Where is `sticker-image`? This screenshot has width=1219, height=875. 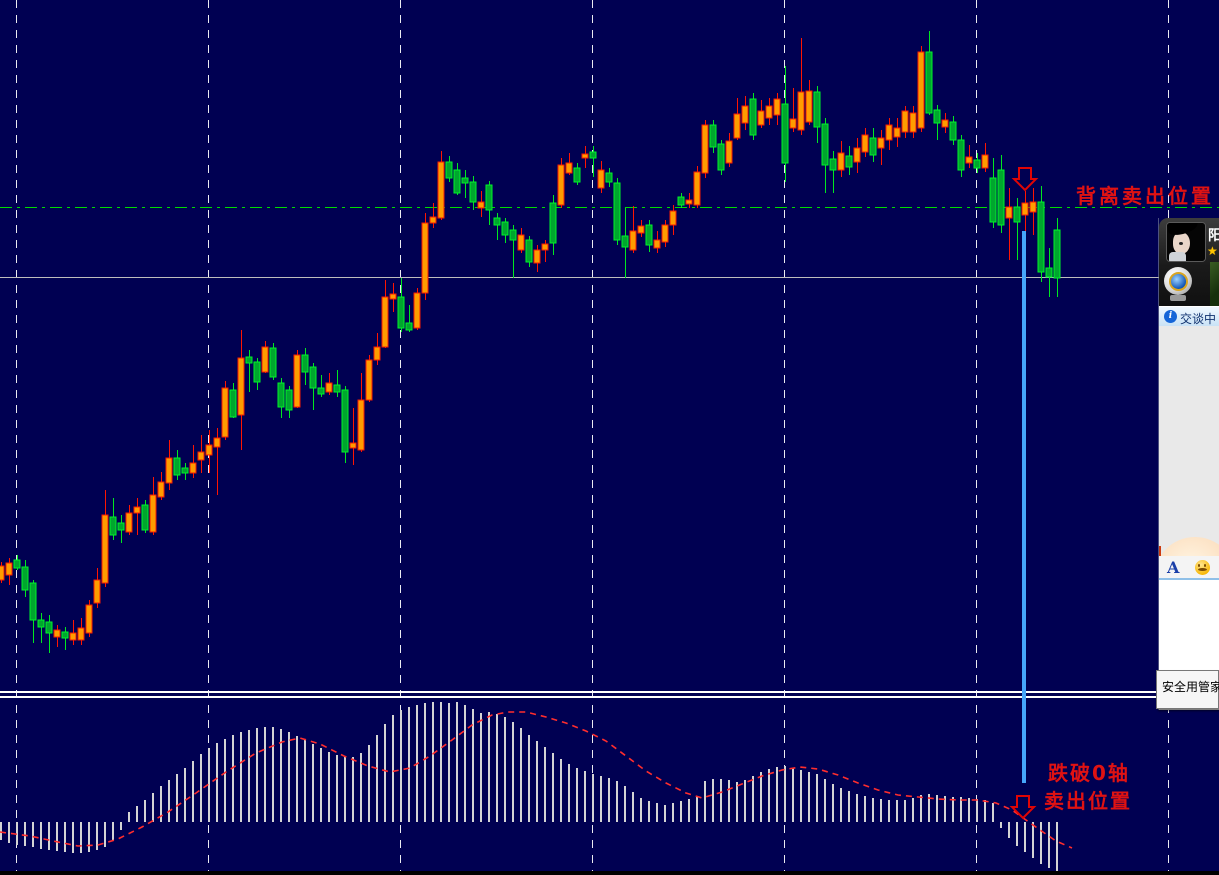
sticker-image is located at coordinates (1189, 546).